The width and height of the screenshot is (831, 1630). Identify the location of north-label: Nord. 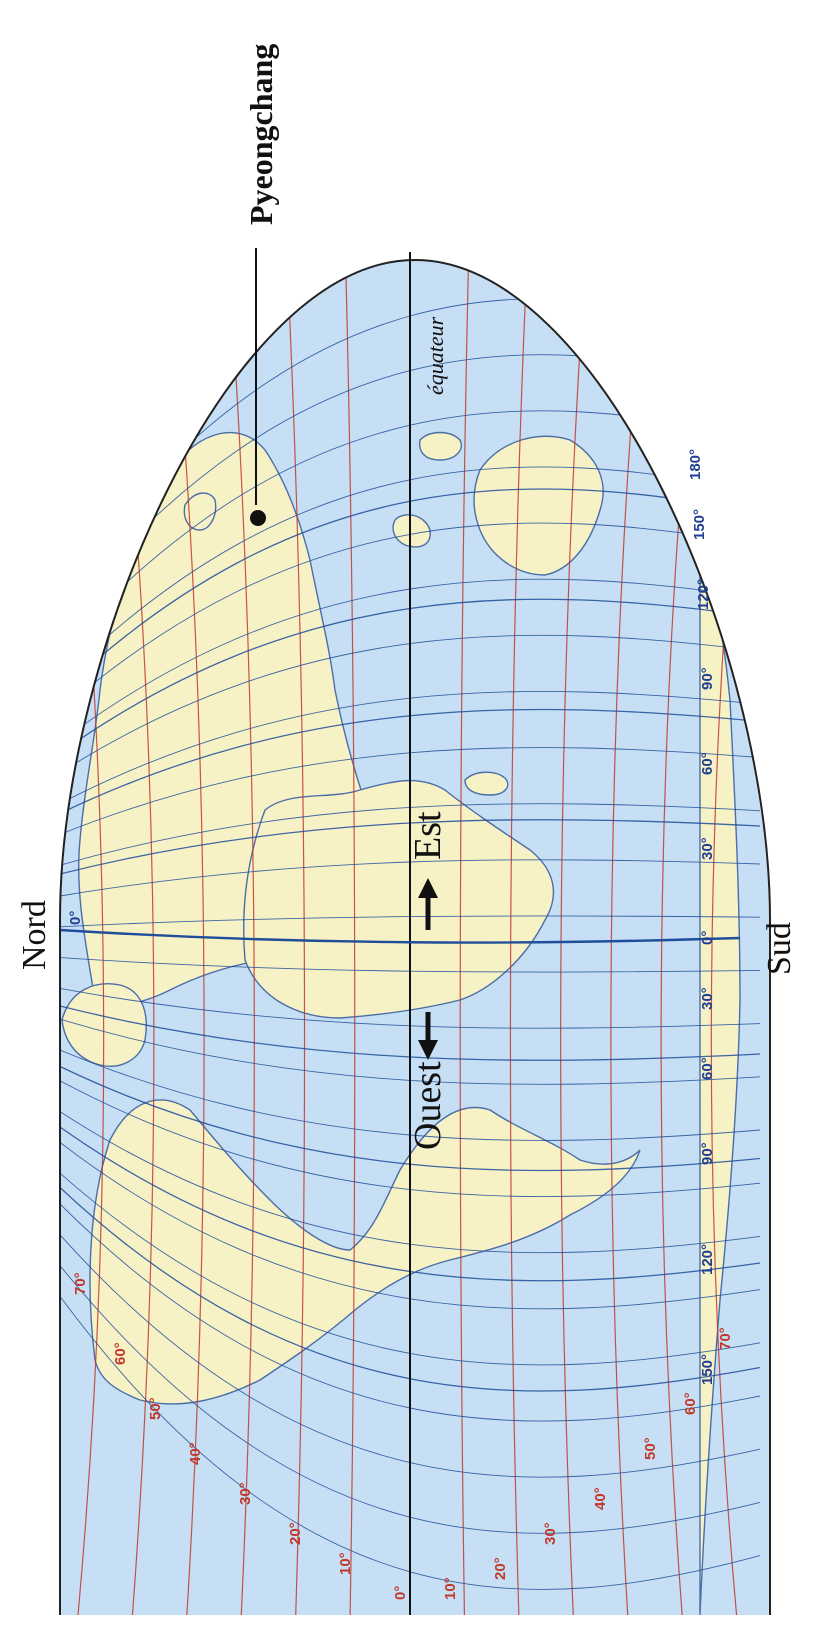
(34, 935).